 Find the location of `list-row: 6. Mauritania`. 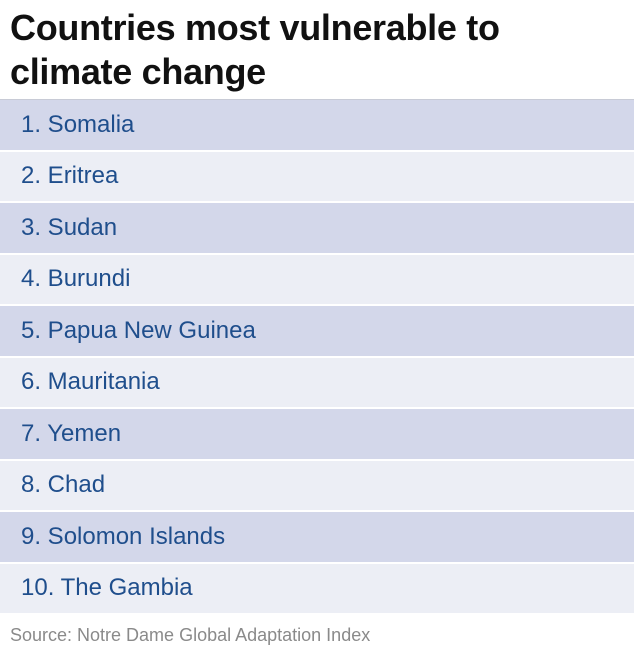

list-row: 6. Mauritania is located at coordinates (317, 382).